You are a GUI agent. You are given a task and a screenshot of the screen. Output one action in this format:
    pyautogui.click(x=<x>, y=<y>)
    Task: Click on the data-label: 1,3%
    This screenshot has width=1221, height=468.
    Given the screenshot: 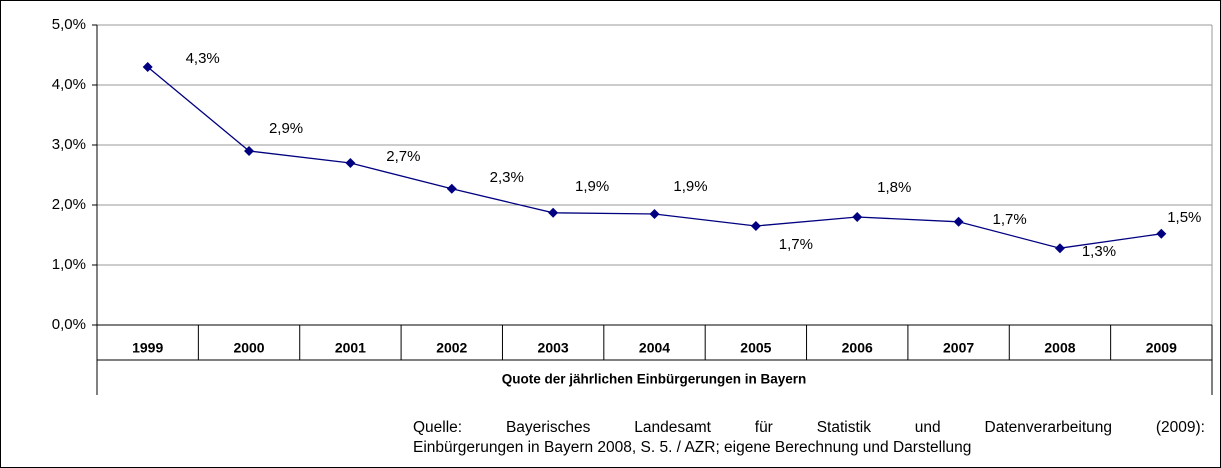 What is the action you would take?
    pyautogui.click(x=1099, y=251)
    